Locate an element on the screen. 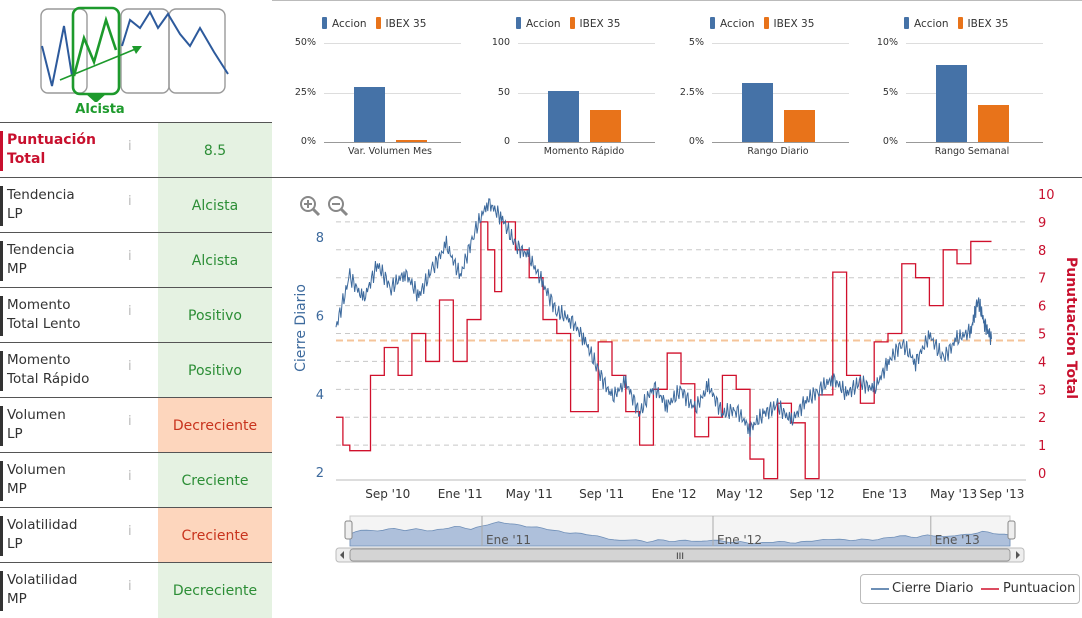 The image size is (1082, 618). top-border is located at coordinates (677, 0).